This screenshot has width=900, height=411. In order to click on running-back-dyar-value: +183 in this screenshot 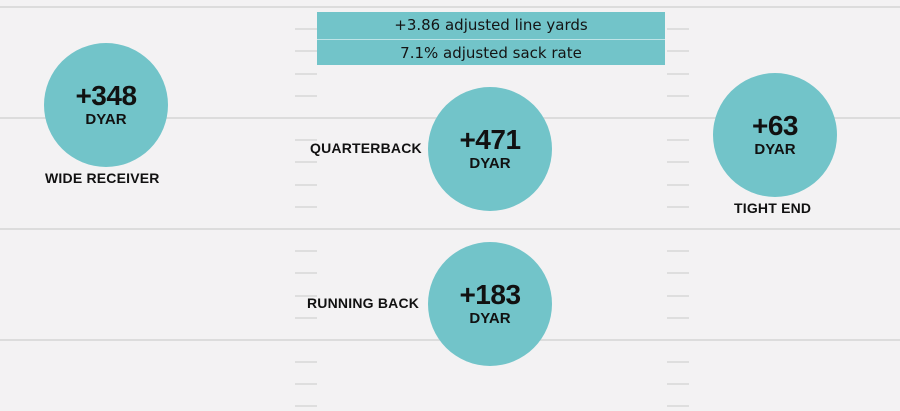, I will do `click(490, 294)`.